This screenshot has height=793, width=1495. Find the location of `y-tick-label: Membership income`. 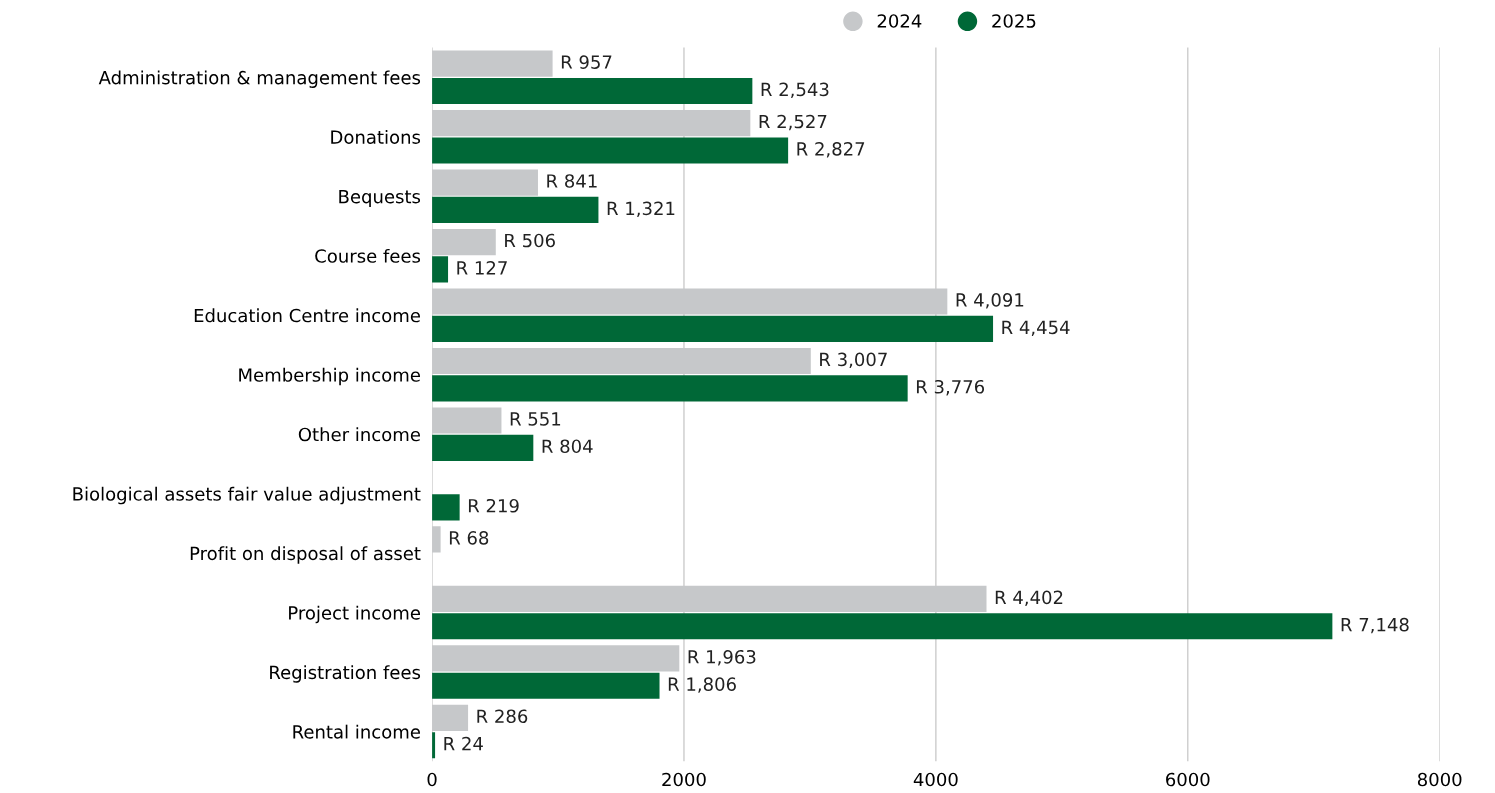

y-tick-label: Membership income is located at coordinates (329, 376).